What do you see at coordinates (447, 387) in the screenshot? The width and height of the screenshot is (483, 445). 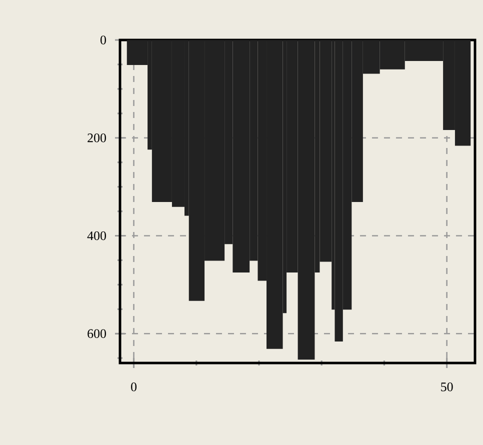 I see `x-tick-label: 50` at bounding box center [447, 387].